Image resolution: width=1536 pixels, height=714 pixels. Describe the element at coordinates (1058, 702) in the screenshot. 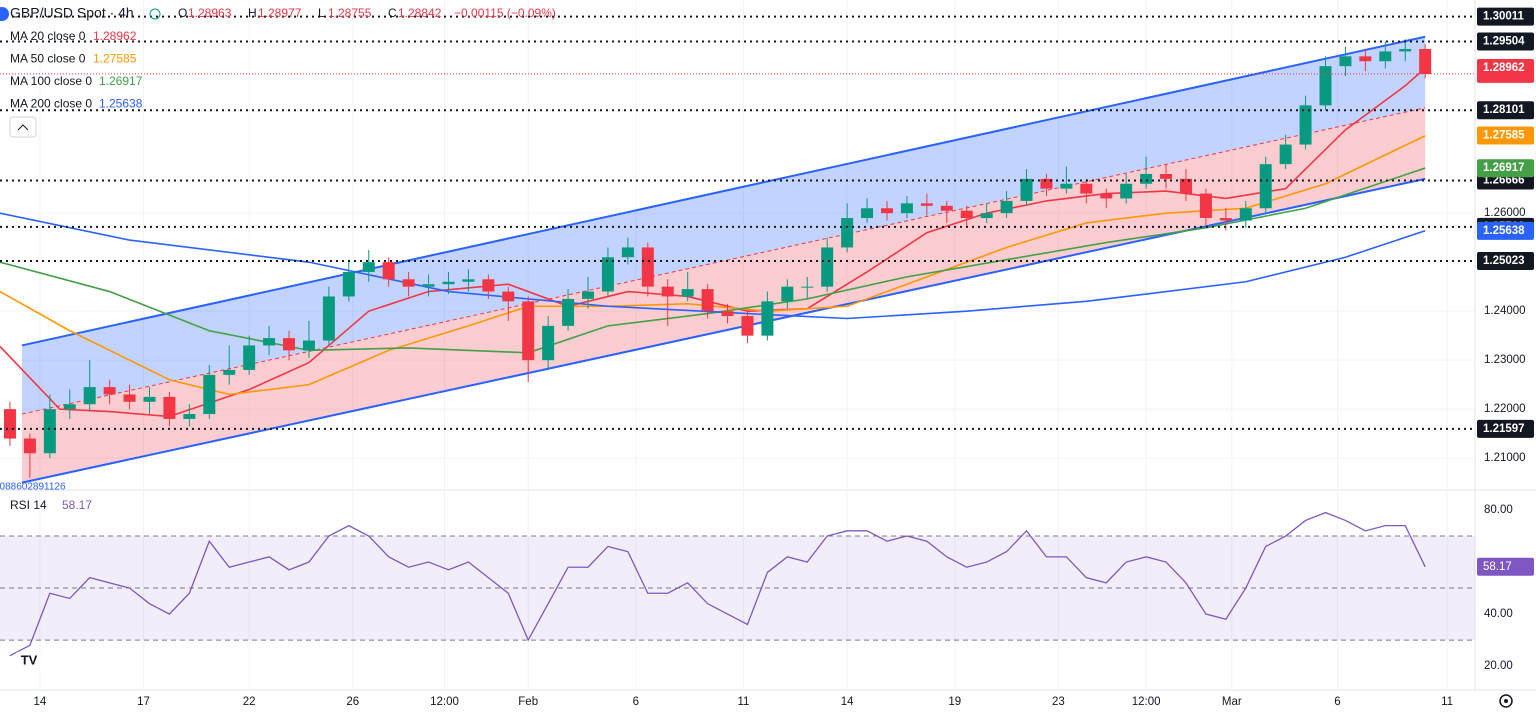

I see `x-tick-label: 23` at that location.